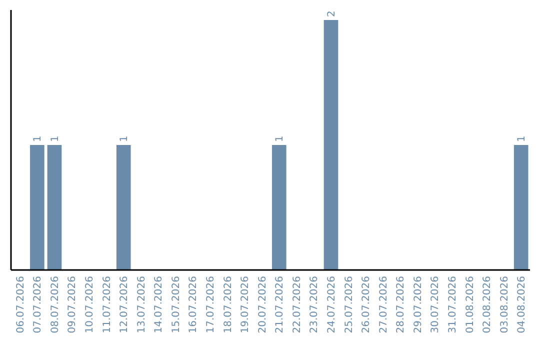  Describe the element at coordinates (55, 305) in the screenshot. I see `x-tick-label: 08.07.2026` at that location.